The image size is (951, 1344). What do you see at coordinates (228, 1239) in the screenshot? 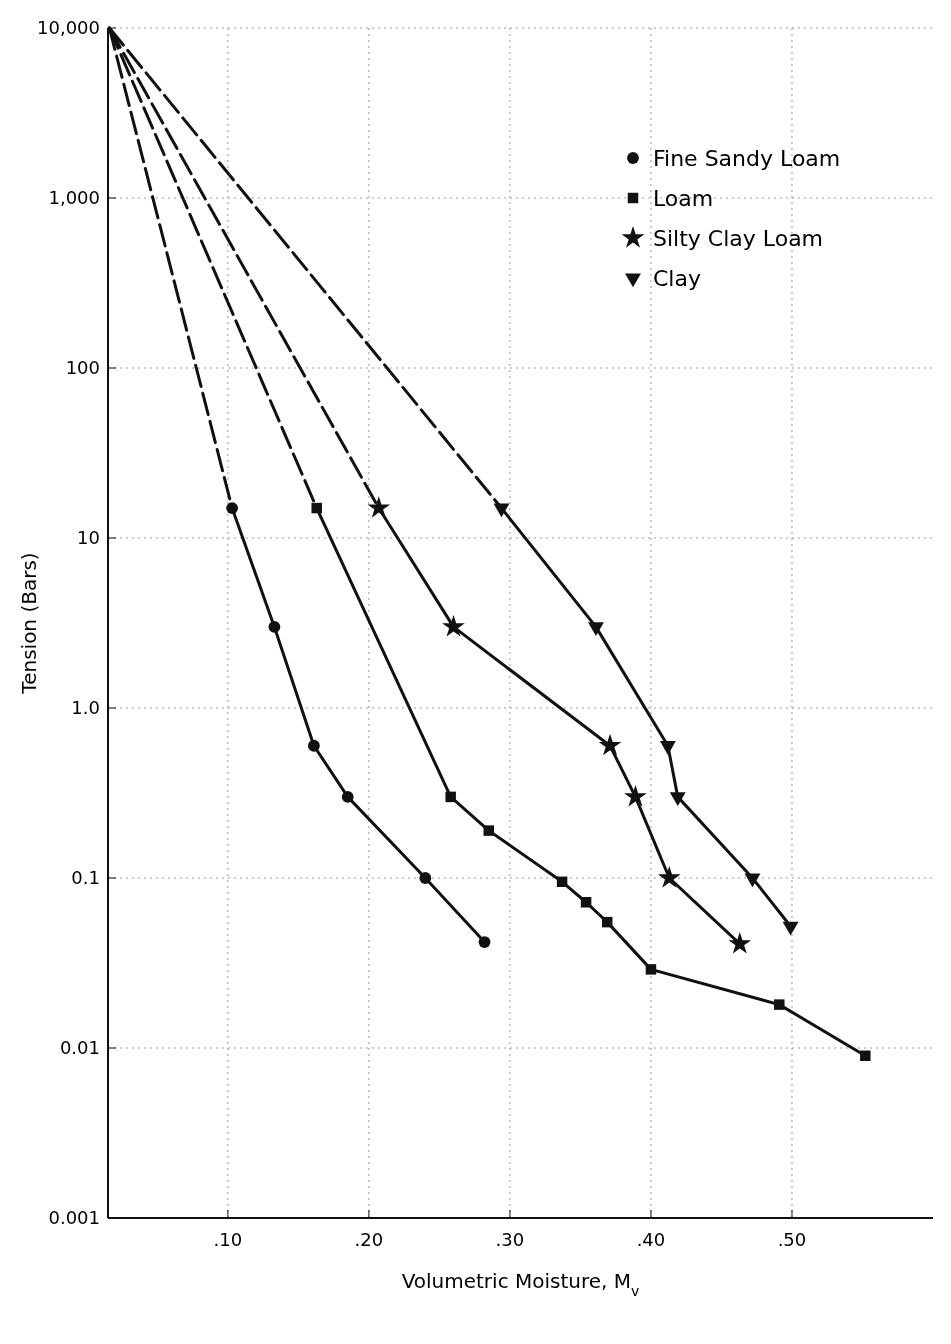
I see `x-tick-label: .10` at bounding box center [228, 1239].